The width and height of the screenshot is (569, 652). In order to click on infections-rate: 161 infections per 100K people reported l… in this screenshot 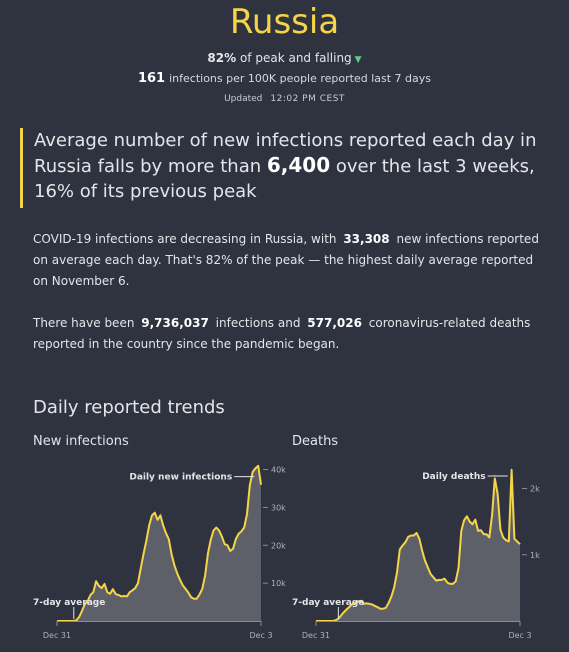, I will do `click(284, 78)`.